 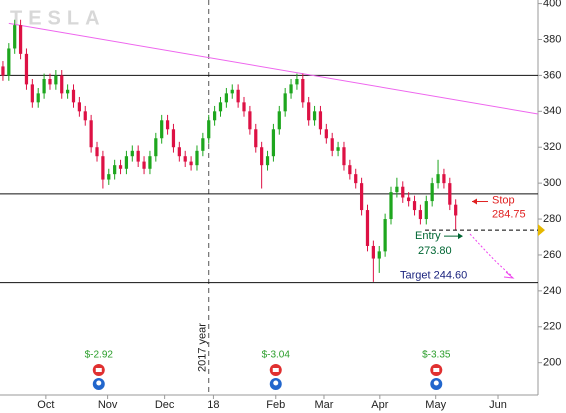 I want to click on y-tick-label: 240, so click(x=552, y=291).